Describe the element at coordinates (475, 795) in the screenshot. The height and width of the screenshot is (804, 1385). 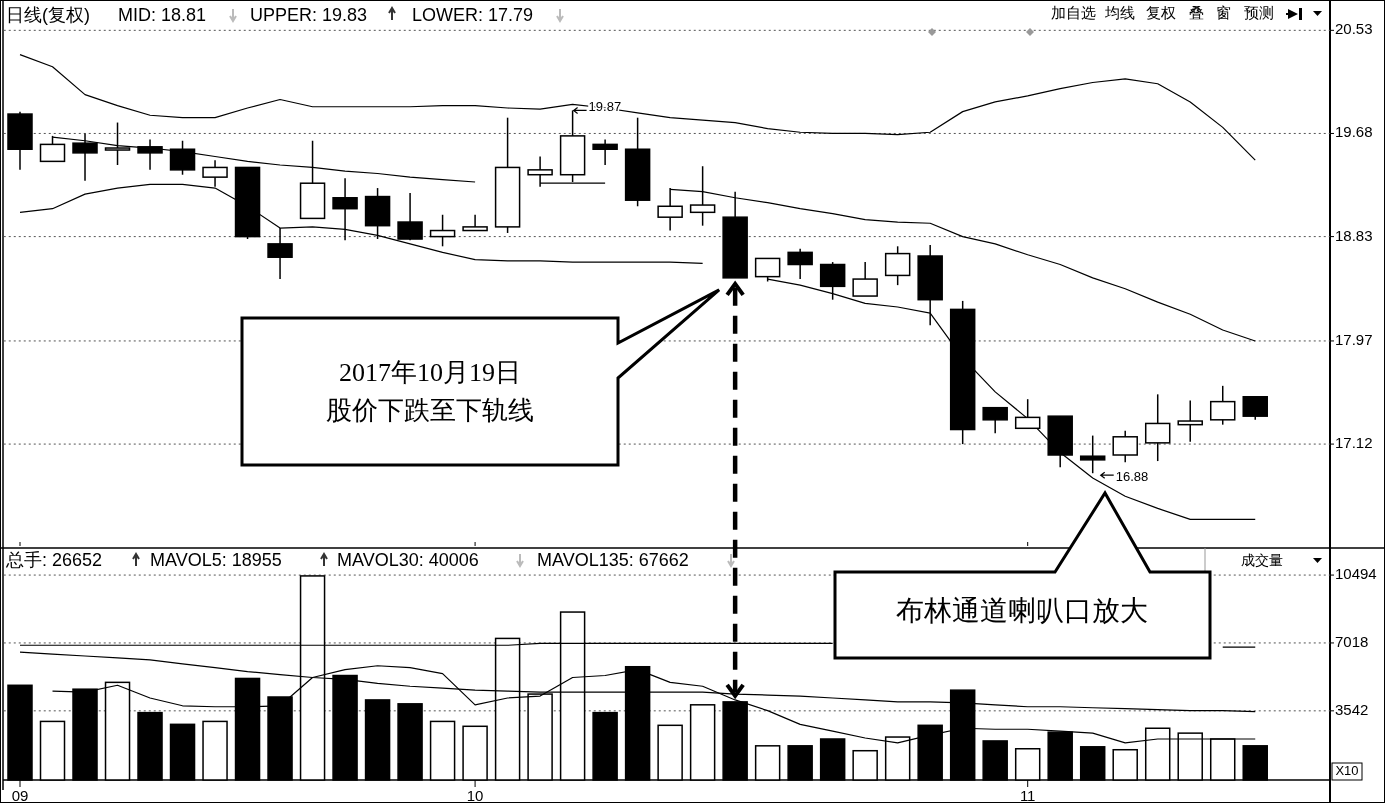
I see `x-tick-label: 10` at that location.